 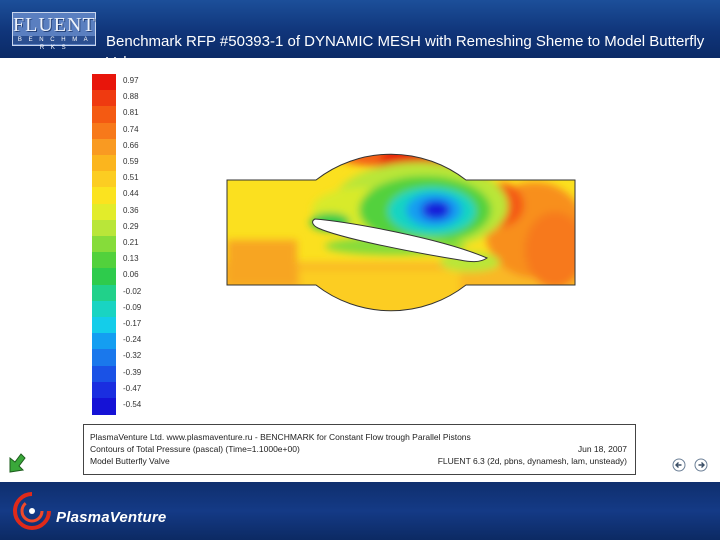 I want to click on plasma-swirl-icon, so click(x=32, y=511).